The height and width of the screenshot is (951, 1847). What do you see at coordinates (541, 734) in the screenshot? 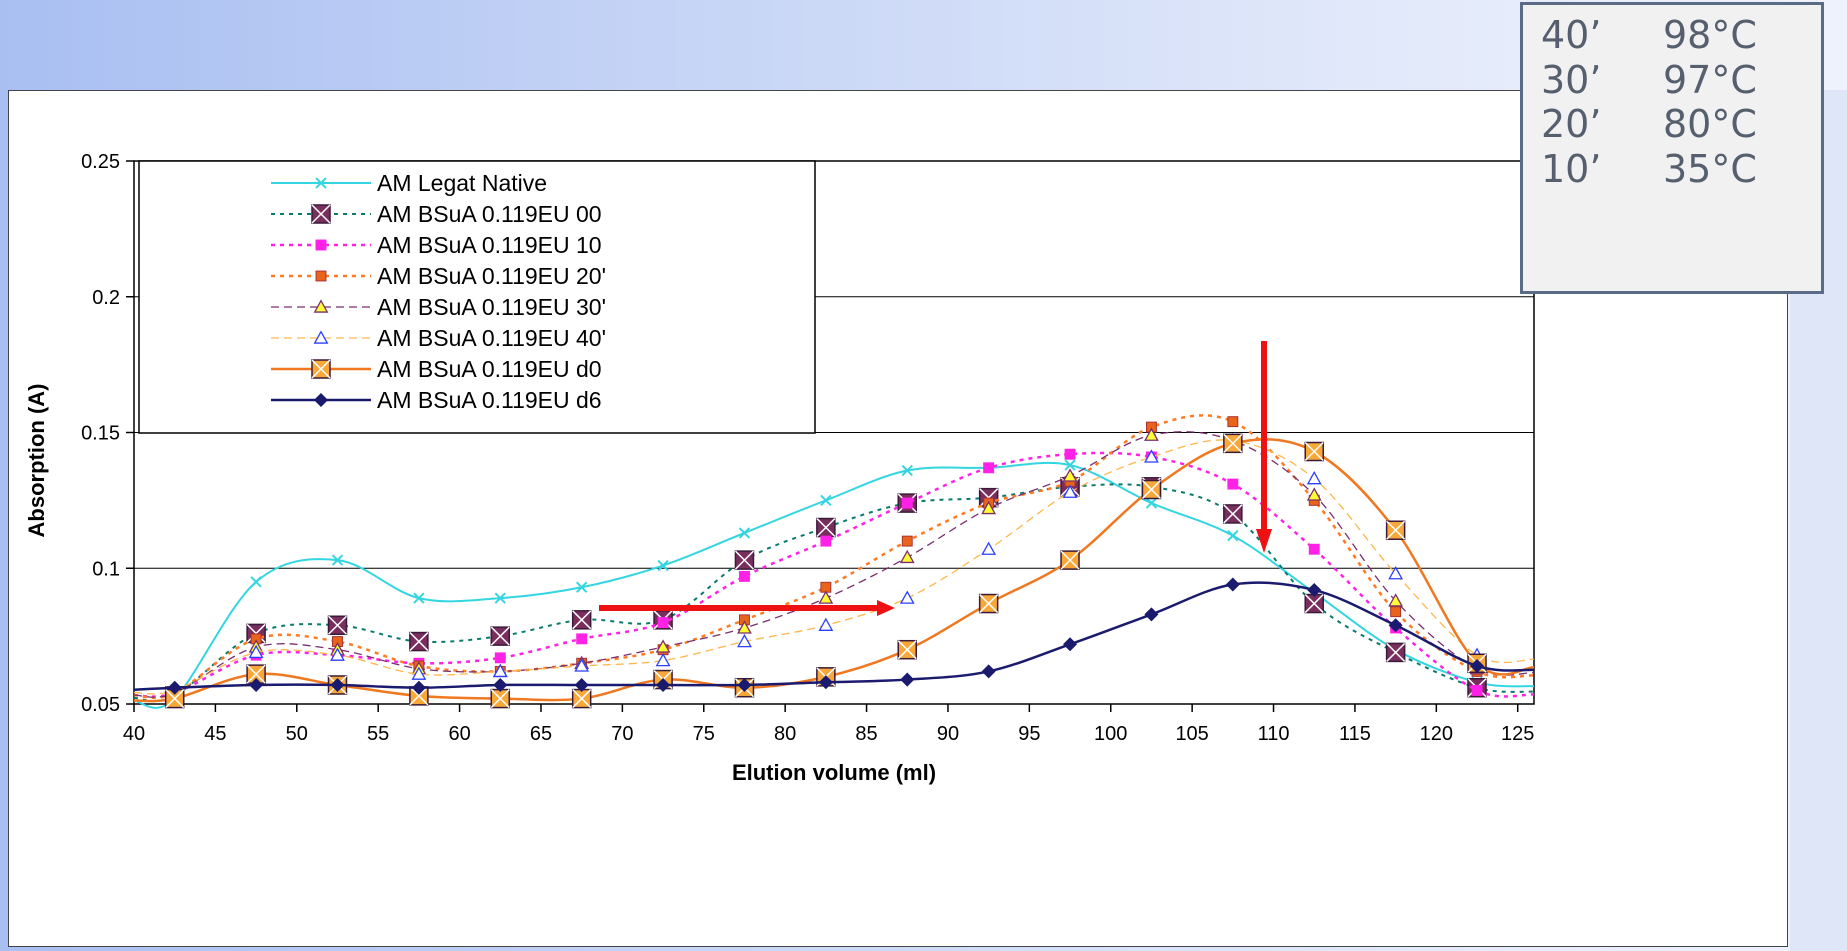
I see `x-tick-label: 65` at bounding box center [541, 734].